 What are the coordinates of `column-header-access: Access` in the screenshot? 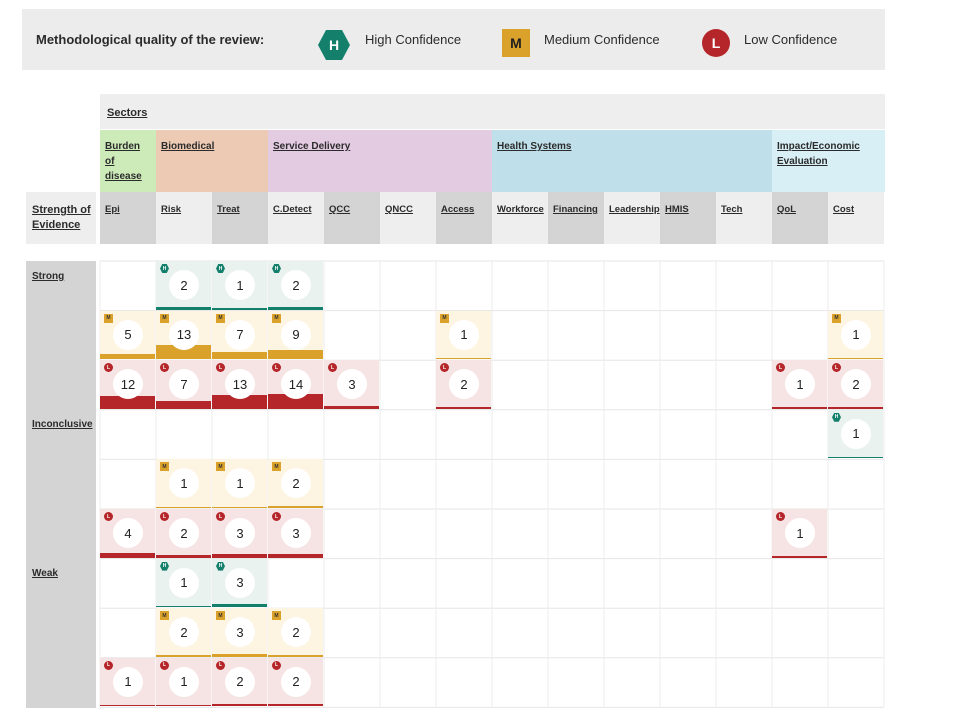 It's located at (458, 209).